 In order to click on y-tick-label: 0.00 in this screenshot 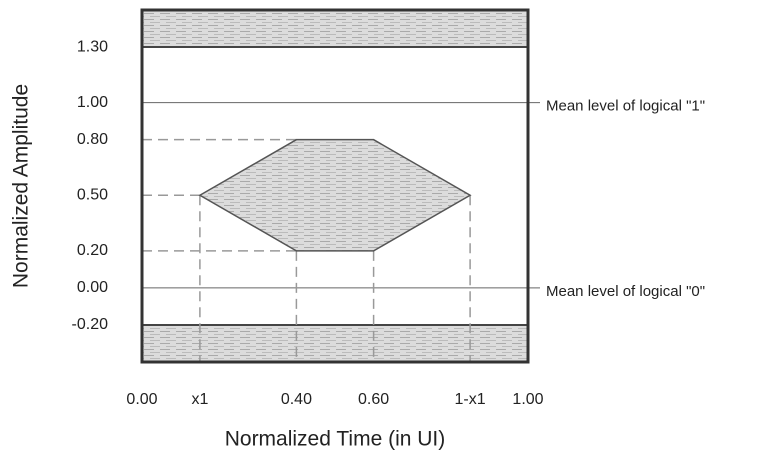, I will do `click(92, 287)`.